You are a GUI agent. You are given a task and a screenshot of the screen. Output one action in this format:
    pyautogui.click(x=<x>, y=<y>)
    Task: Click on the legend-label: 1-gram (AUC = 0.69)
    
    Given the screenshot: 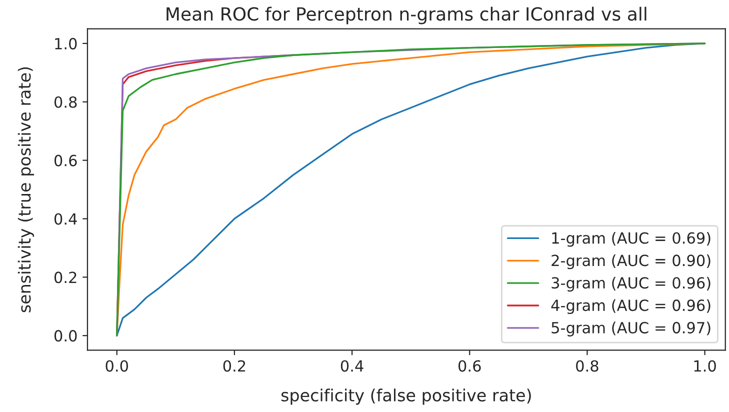 What is the action you would take?
    pyautogui.click(x=631, y=239)
    